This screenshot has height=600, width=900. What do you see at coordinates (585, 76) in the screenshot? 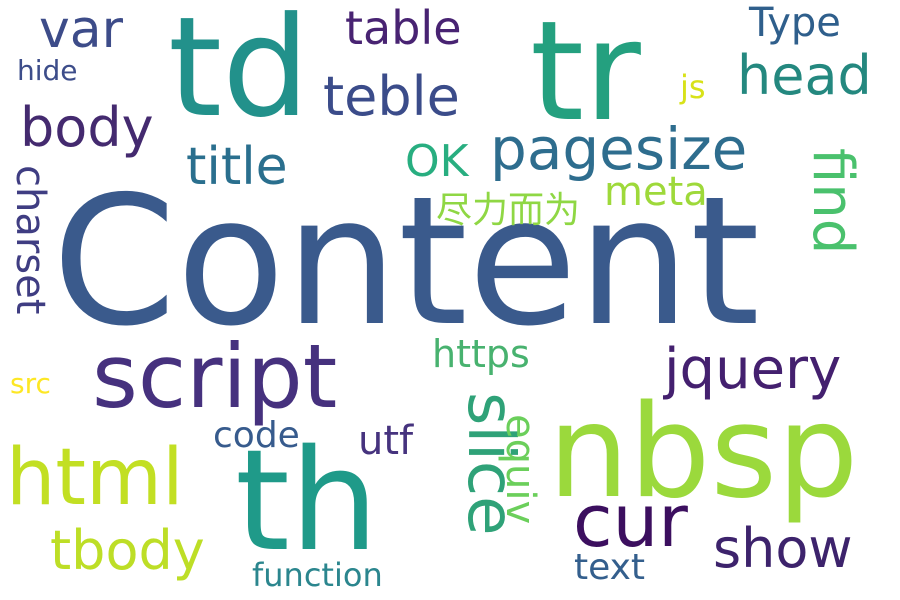
I see `word-tr: tr` at bounding box center [585, 76].